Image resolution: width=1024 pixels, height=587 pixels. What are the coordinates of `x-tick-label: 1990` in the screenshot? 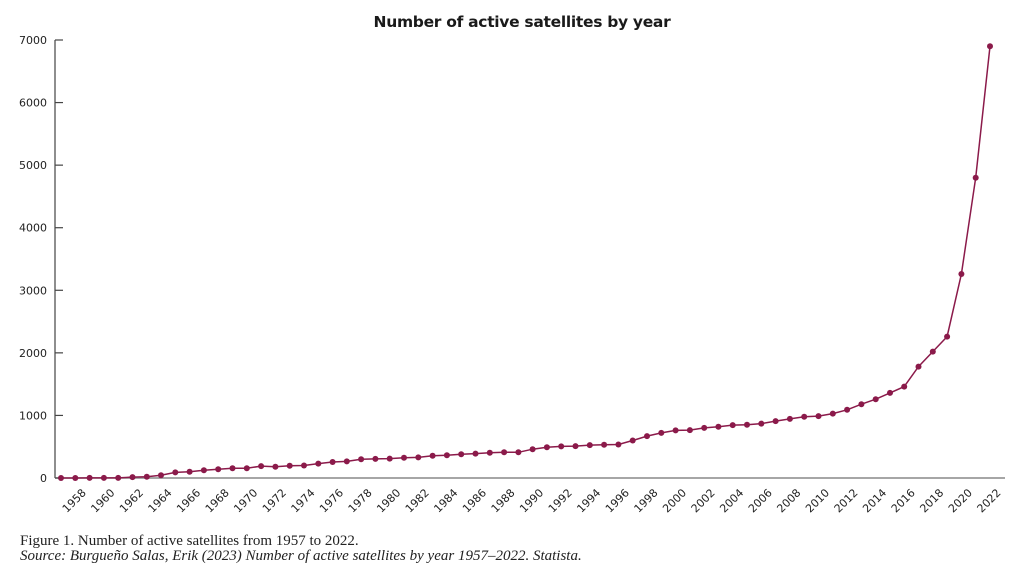 It's located at (531, 500).